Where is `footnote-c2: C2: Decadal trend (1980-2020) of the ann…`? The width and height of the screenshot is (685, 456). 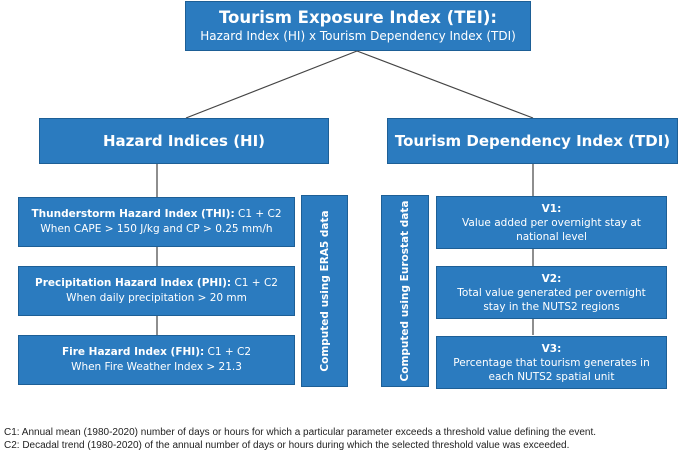
footnote-c2: C2: Decadal trend (1980-2020) of the ann… is located at coordinates (287, 445).